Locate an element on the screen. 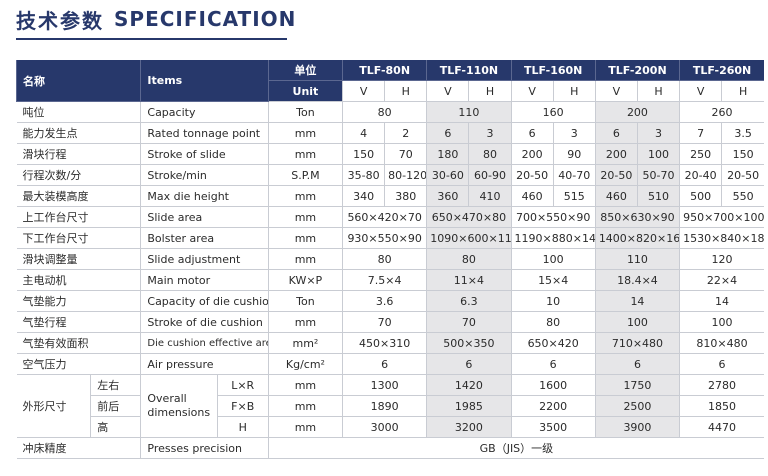  row-label-cn: 滑块调整量 is located at coordinates (78, 259).